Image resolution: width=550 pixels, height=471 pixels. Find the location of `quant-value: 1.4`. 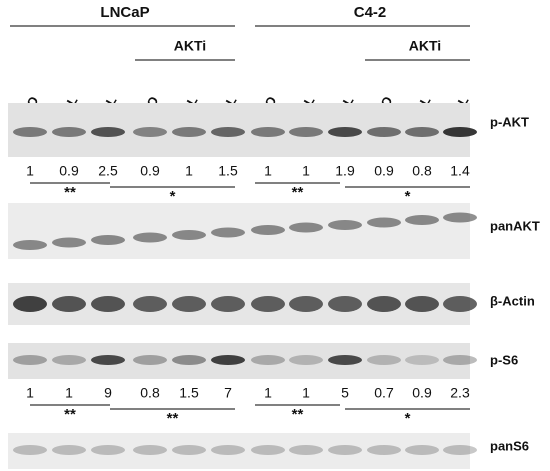

quant-value: 1.4 is located at coordinates (460, 171).